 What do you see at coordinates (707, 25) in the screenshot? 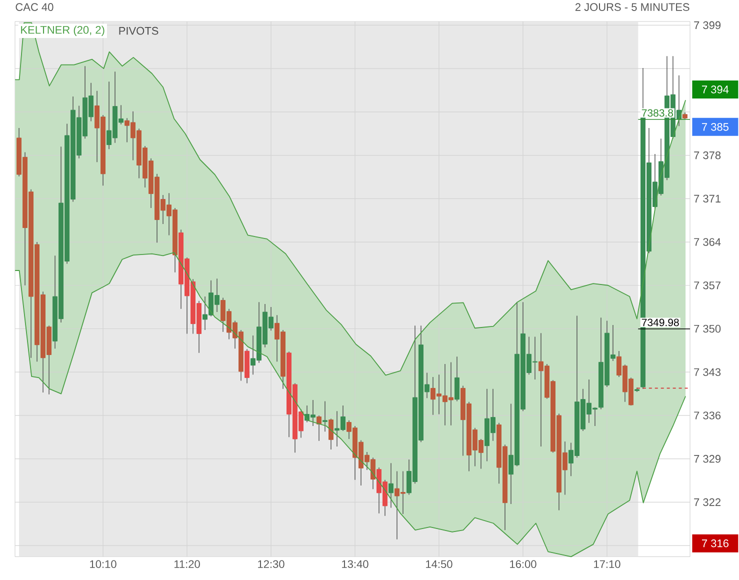
I see `y-tick-label: 7 399` at bounding box center [707, 25].